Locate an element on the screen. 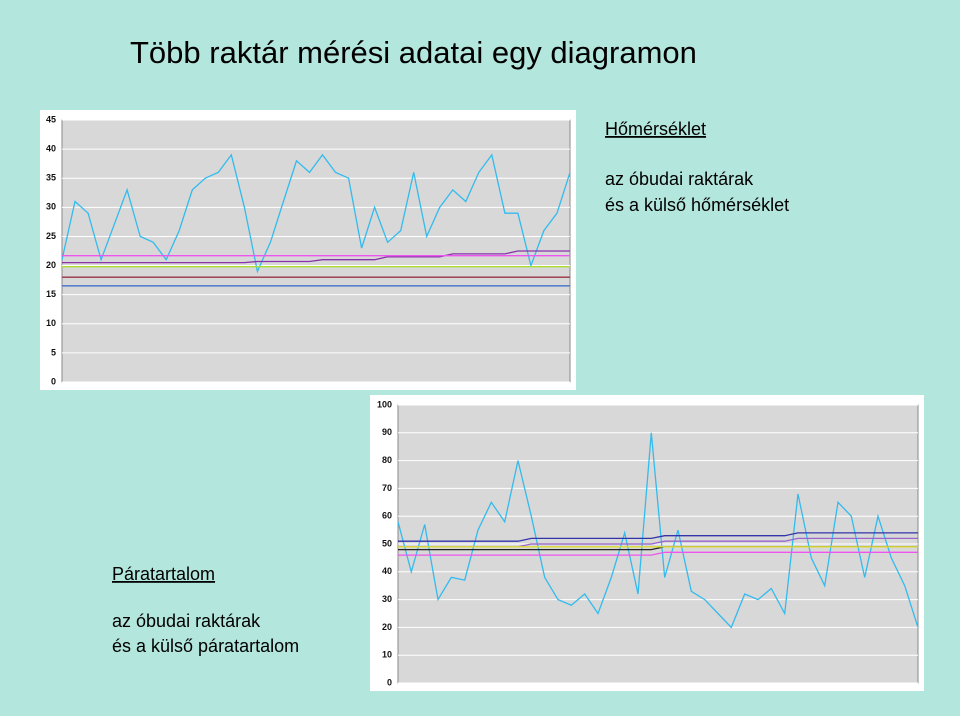  chart-title: Hőmérséklet is located at coordinates (655, 129).